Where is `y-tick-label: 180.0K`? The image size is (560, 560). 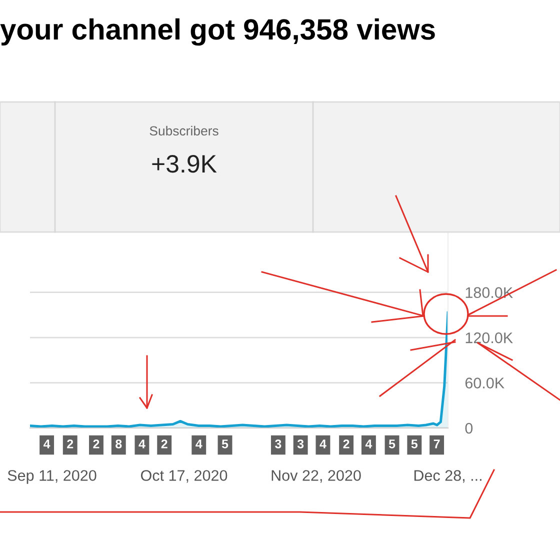 y-tick-label: 180.0K is located at coordinates (489, 292).